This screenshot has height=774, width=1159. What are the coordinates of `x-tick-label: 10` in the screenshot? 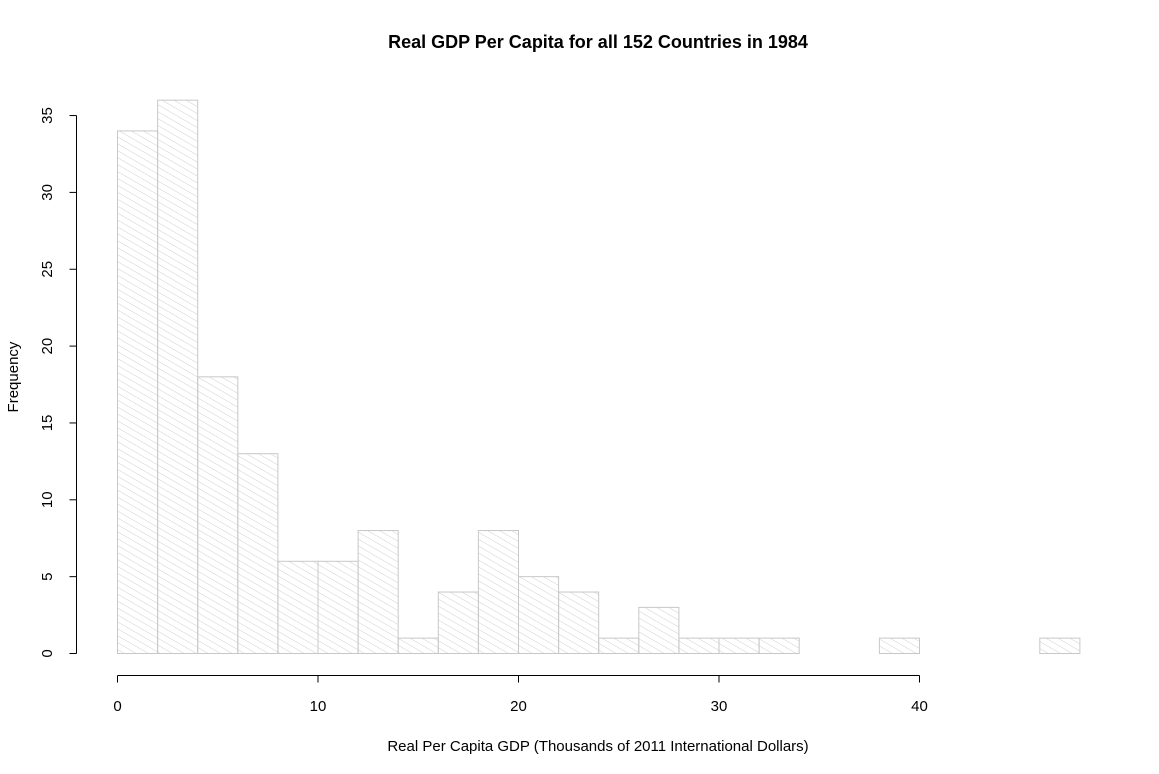 It's located at (318, 706).